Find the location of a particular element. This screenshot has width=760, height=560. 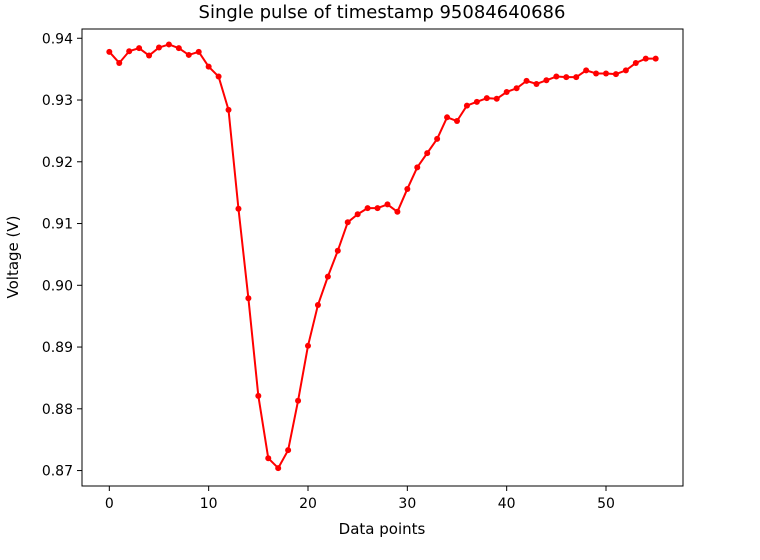

x-tick-label: 20 is located at coordinates (308, 504).